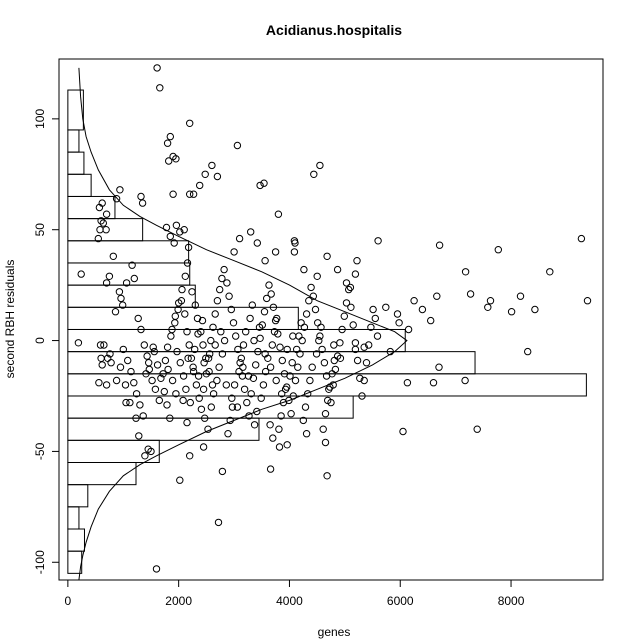 Image resolution: width=640 pixels, height=640 pixels. What do you see at coordinates (334, 30) in the screenshot?
I see `chart-title: Acidianus.hospitalis` at bounding box center [334, 30].